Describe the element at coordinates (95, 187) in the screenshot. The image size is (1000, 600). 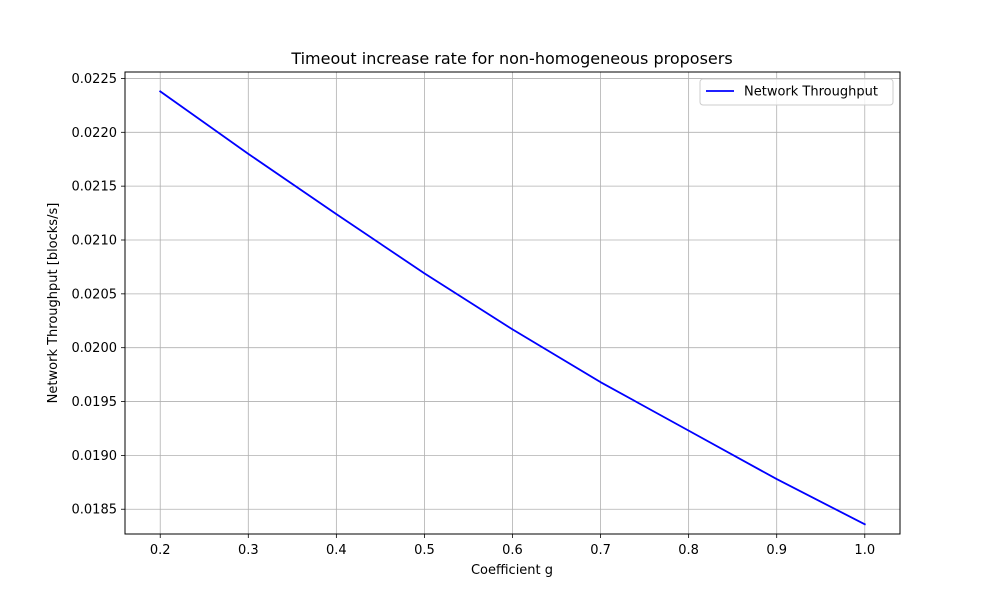
I see `y-tick-label: 0.0215` at that location.